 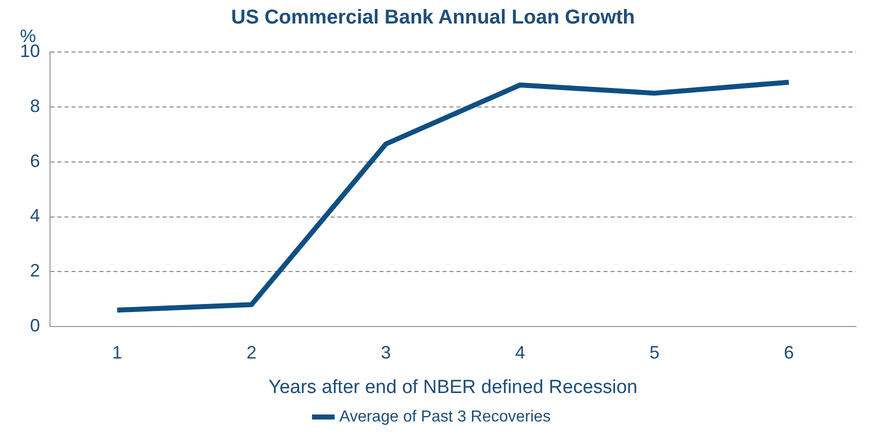 What do you see at coordinates (35, 216) in the screenshot?
I see `y-tick-label: 4` at bounding box center [35, 216].